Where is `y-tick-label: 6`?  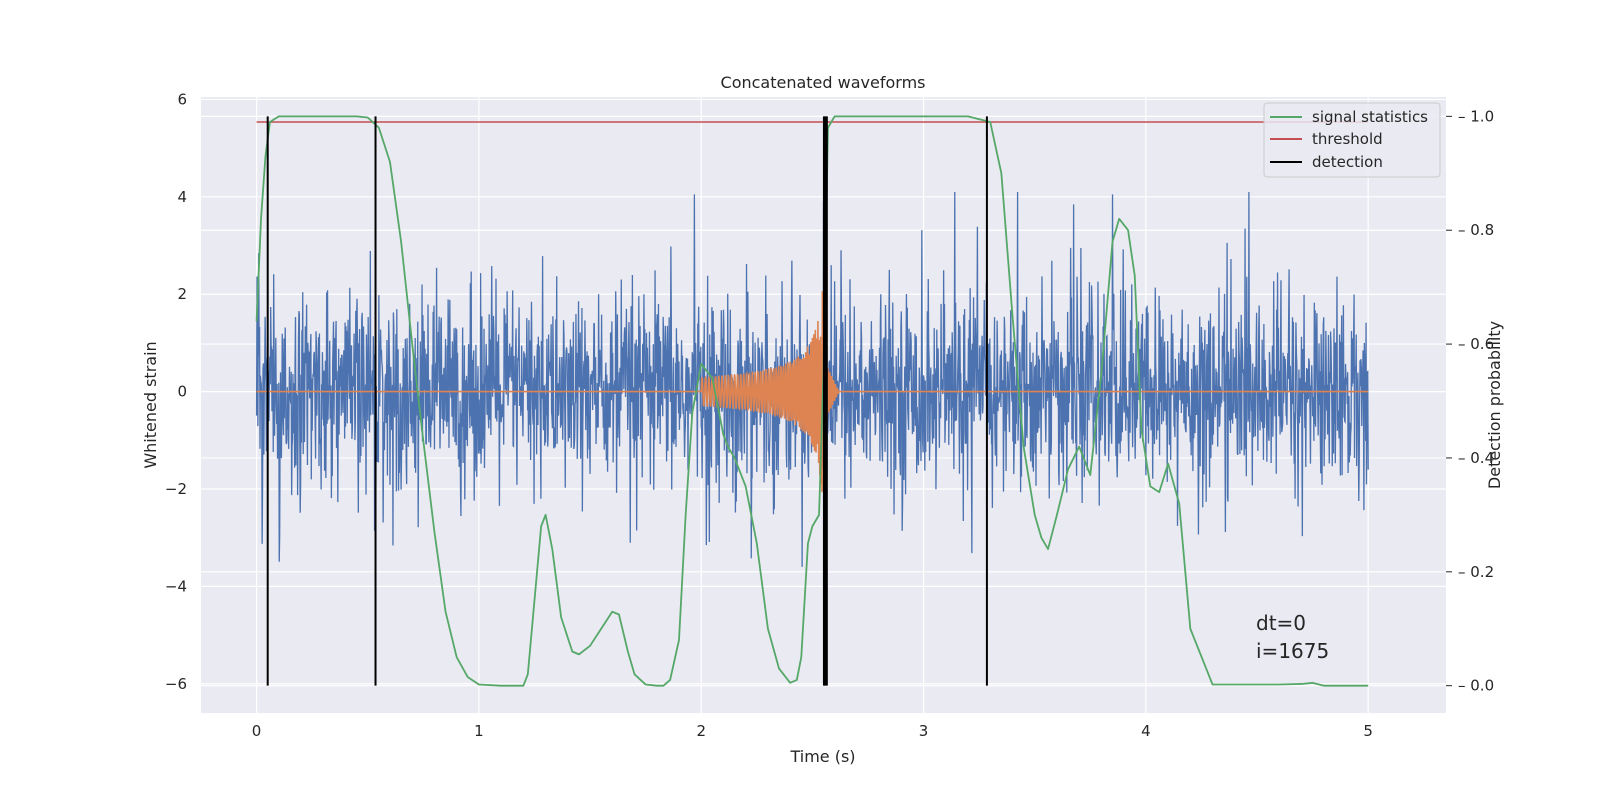
y-tick-label: 6 is located at coordinates (182, 99).